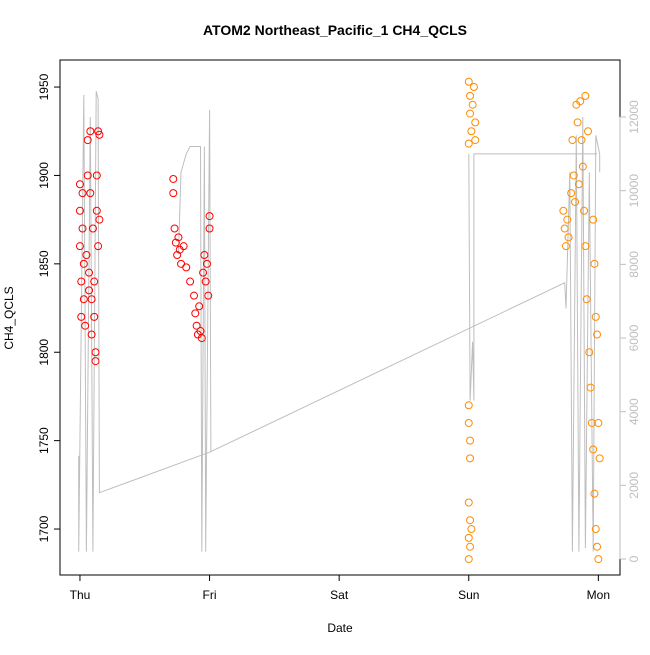 The height and width of the screenshot is (655, 650). I want to click on y2-tick-label: 2000, so click(634, 485).